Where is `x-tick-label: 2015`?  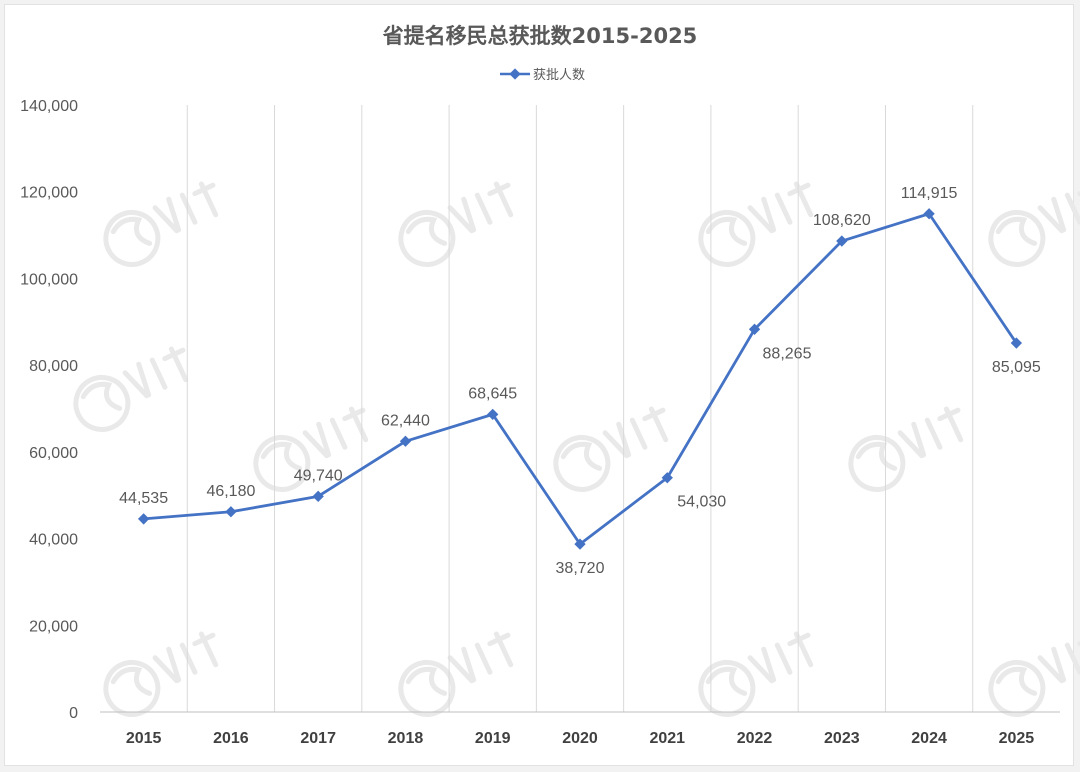 x-tick-label: 2015 is located at coordinates (144, 738).